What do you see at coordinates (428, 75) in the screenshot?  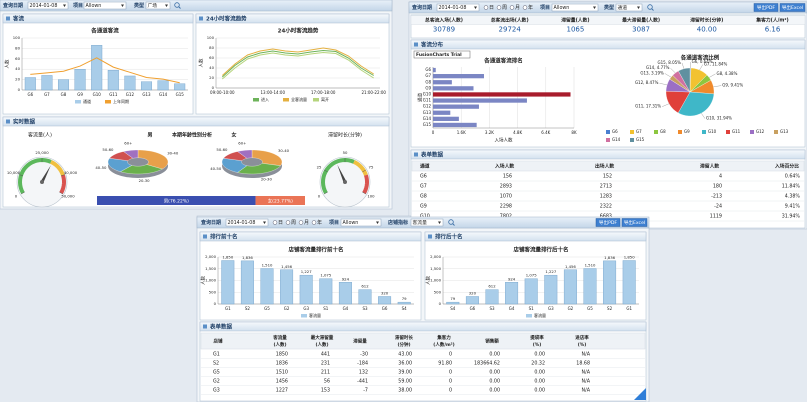 I see `y-tick-label: G7` at bounding box center [428, 75].